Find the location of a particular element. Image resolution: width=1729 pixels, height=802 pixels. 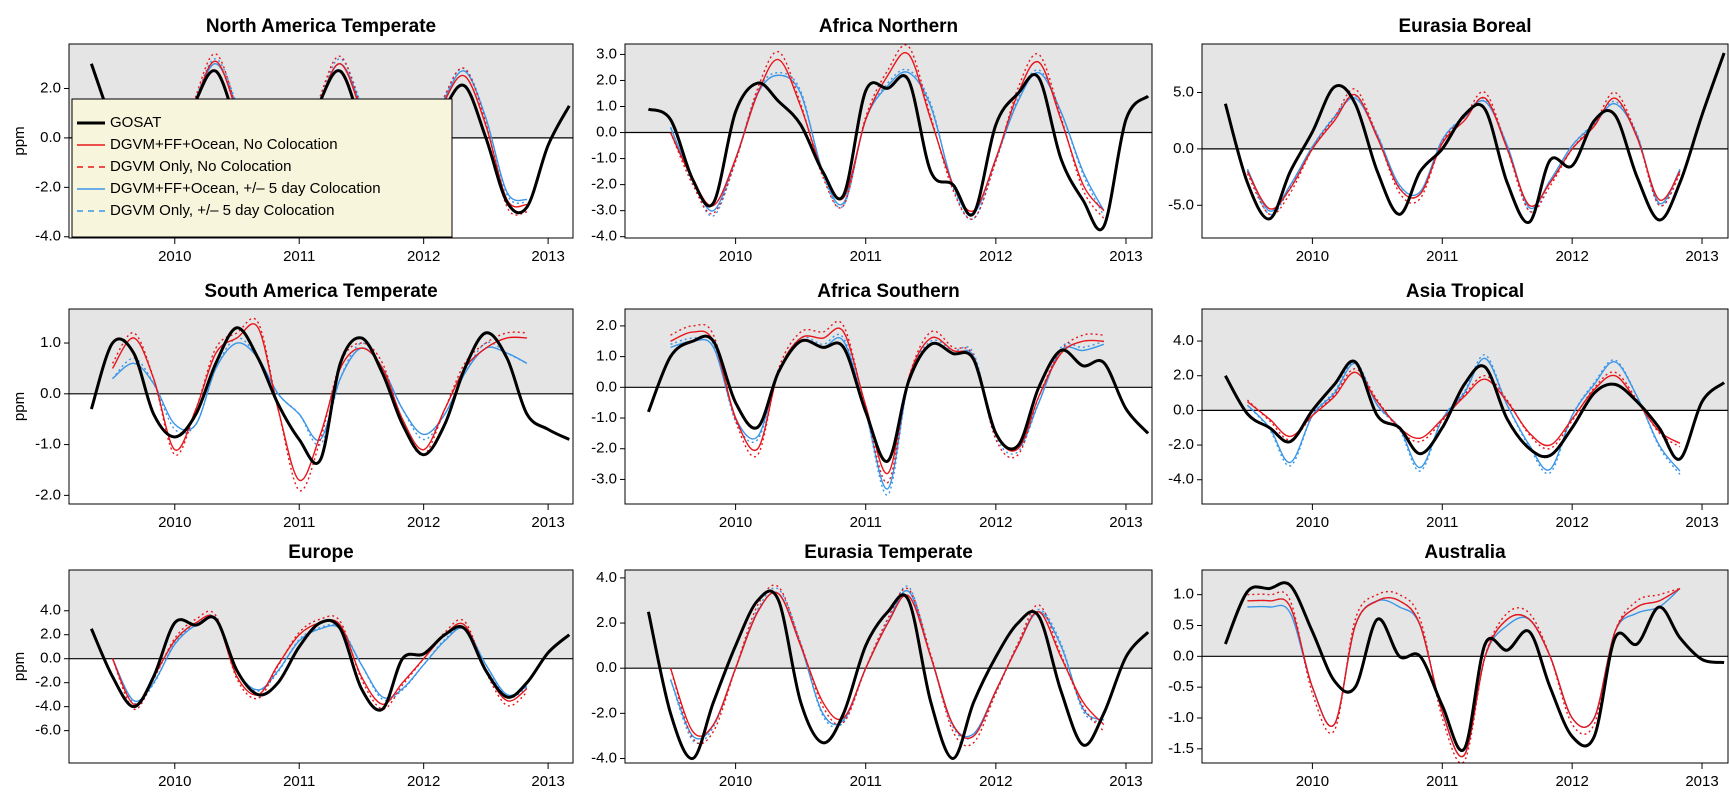

legend-box is located at coordinates (262, 168).